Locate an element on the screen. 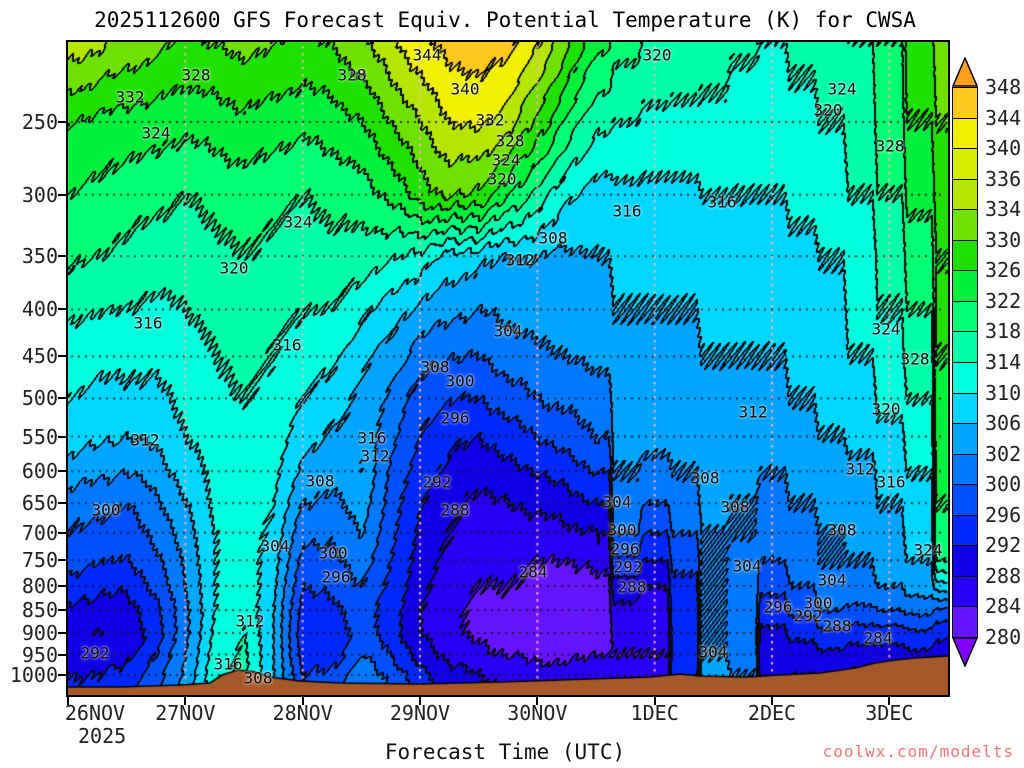  y-tick-label: 350 is located at coordinates (39, 256).